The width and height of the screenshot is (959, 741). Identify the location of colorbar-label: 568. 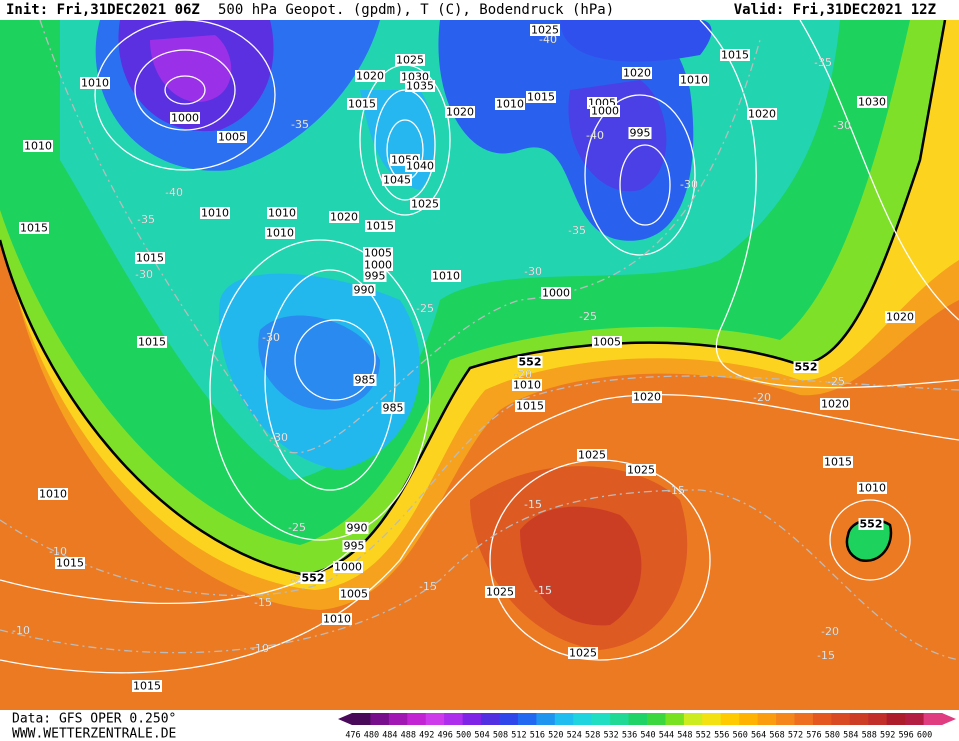
(776, 736).